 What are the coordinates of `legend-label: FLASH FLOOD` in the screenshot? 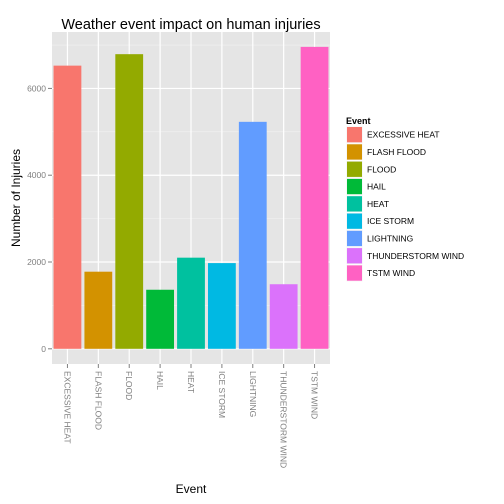 It's located at (396, 152).